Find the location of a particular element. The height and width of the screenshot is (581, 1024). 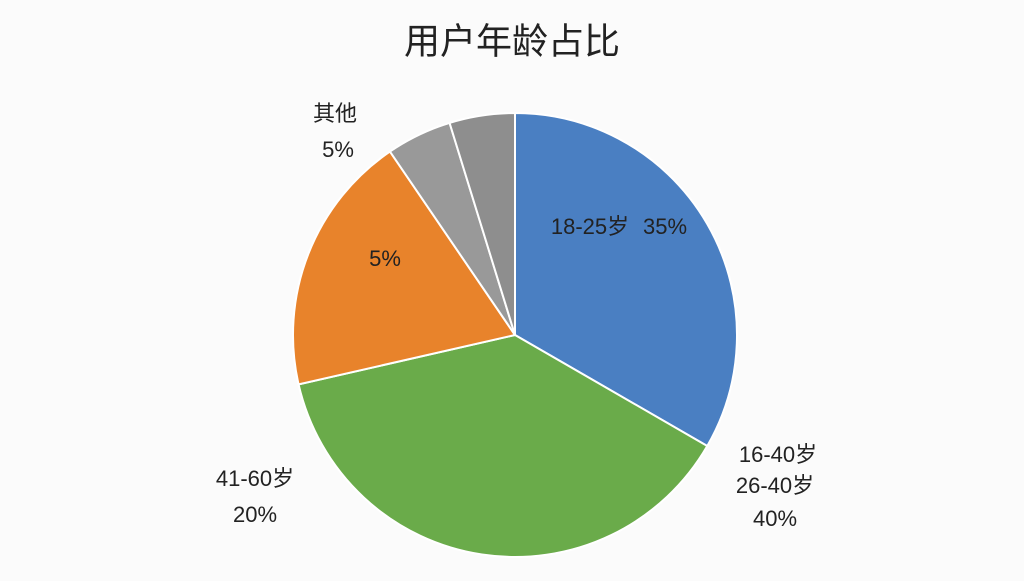

category-label: 26-40岁 is located at coordinates (775, 485).